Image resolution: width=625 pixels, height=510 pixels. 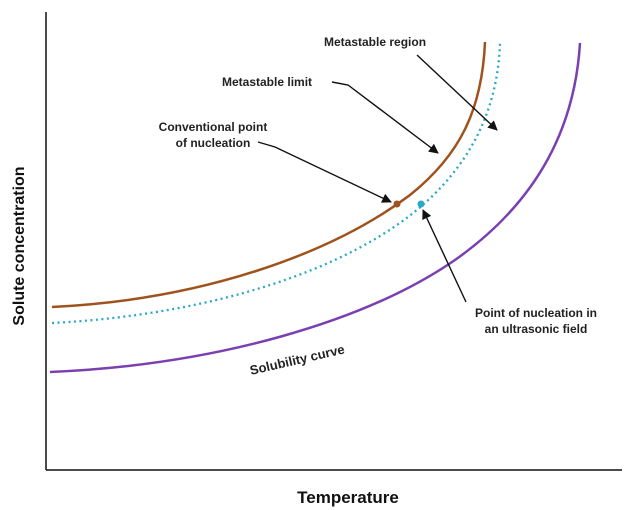 What do you see at coordinates (536, 313) in the screenshot?
I see `ultrasonic-point-label-line1: Point of nucleation in` at bounding box center [536, 313].